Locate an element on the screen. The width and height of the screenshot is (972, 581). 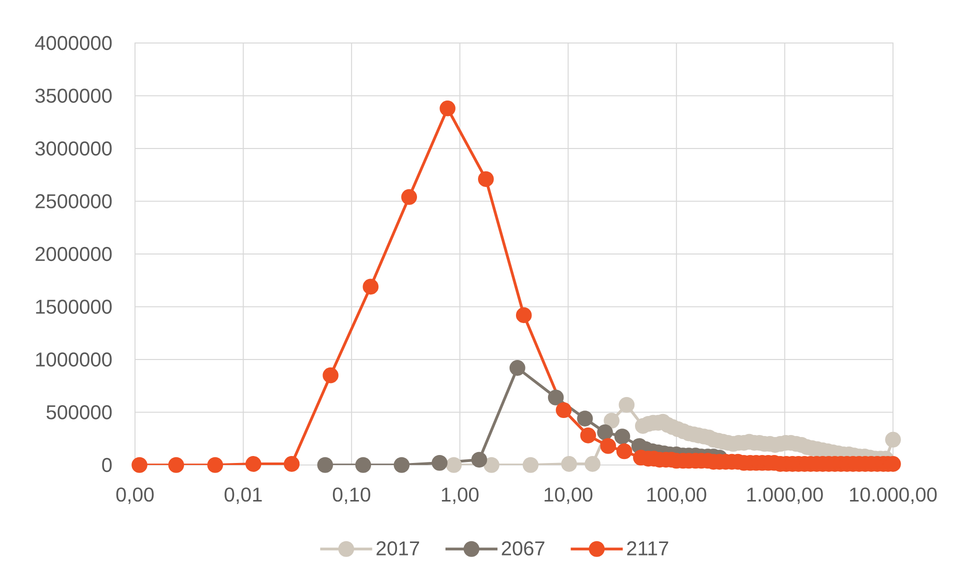
y-tick-label: 0 is located at coordinates (107, 465).